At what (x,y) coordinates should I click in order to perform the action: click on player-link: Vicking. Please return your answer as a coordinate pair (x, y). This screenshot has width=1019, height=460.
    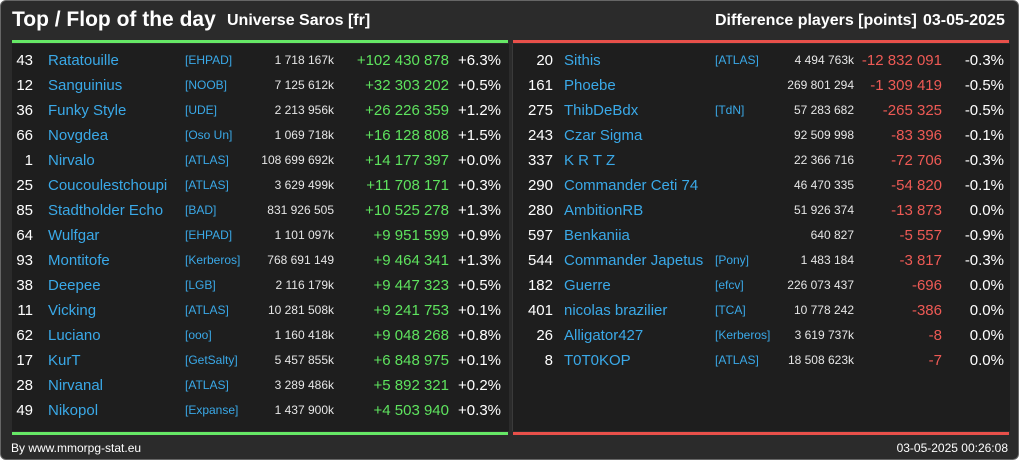
    Looking at the image, I should click on (72, 310).